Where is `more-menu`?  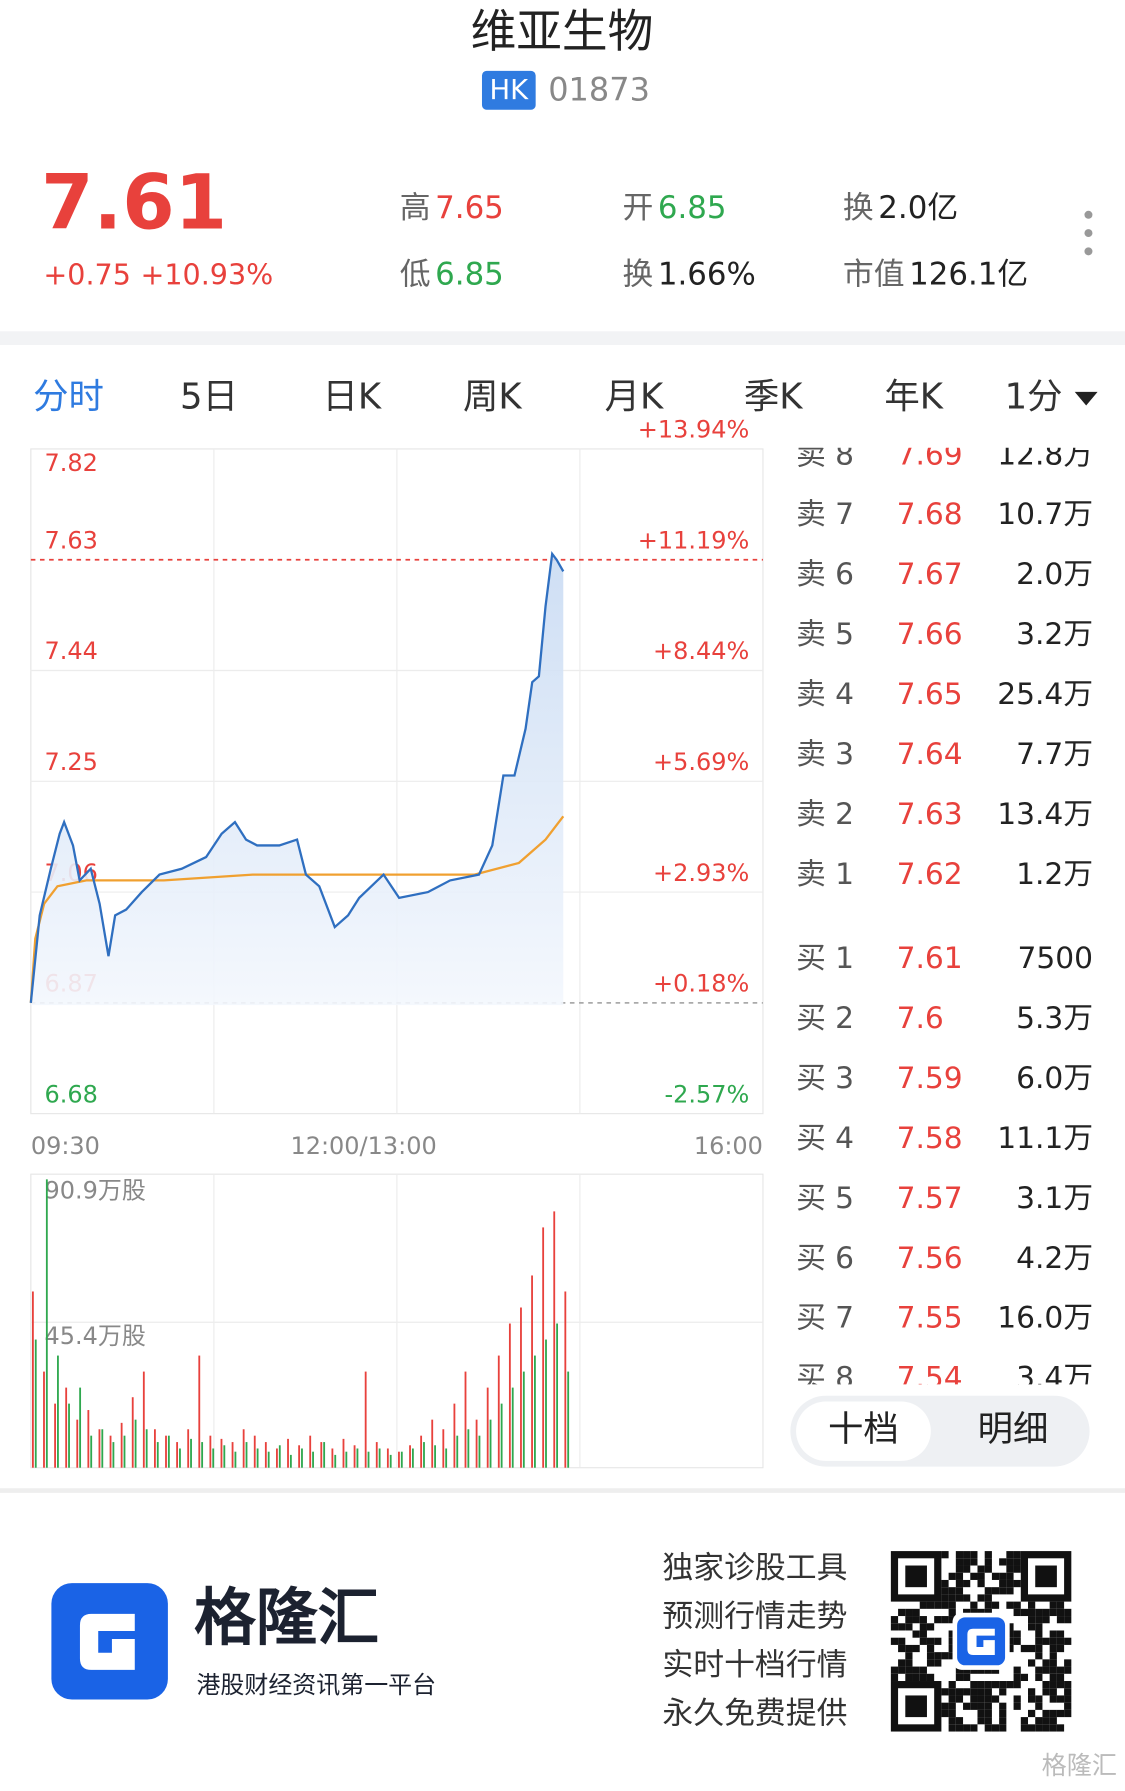 more-menu is located at coordinates (1088, 233).